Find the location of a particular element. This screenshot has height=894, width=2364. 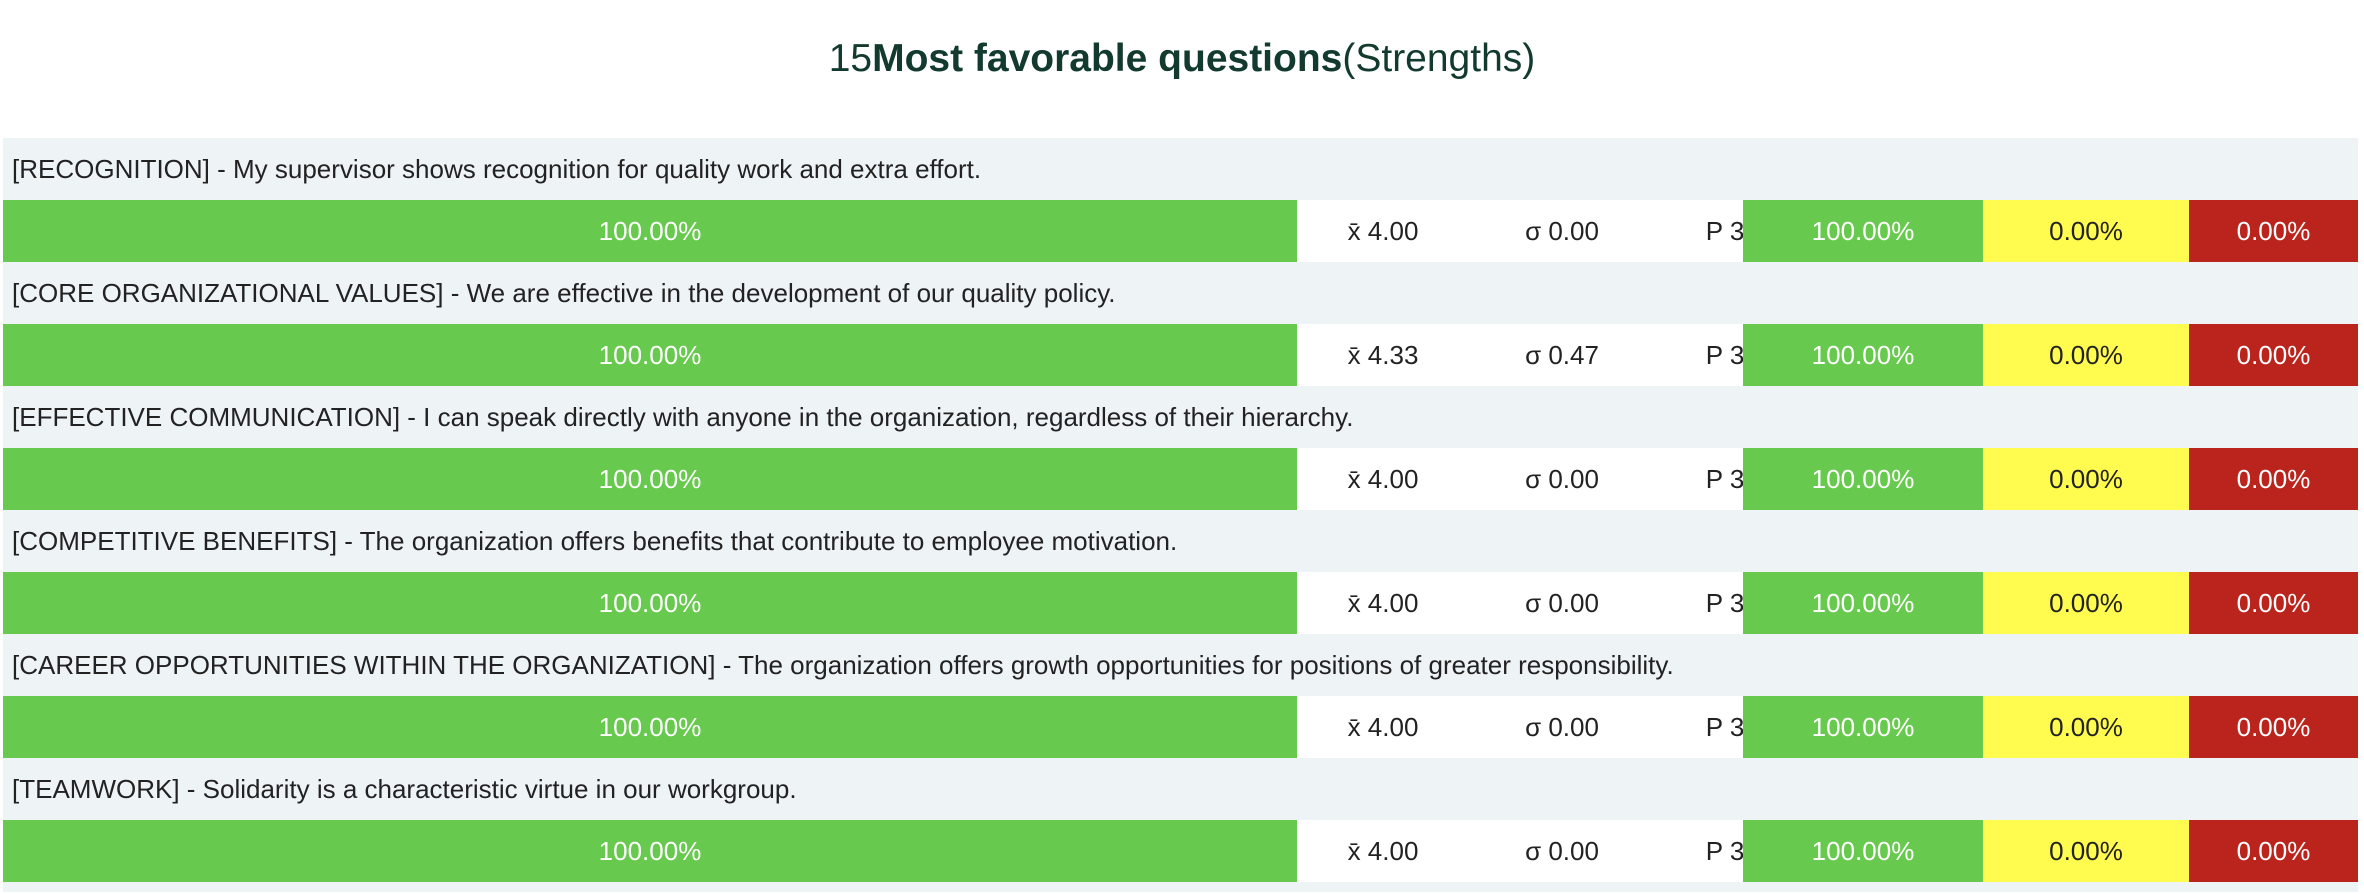

title-suffix: (Strengths) is located at coordinates (1439, 58).